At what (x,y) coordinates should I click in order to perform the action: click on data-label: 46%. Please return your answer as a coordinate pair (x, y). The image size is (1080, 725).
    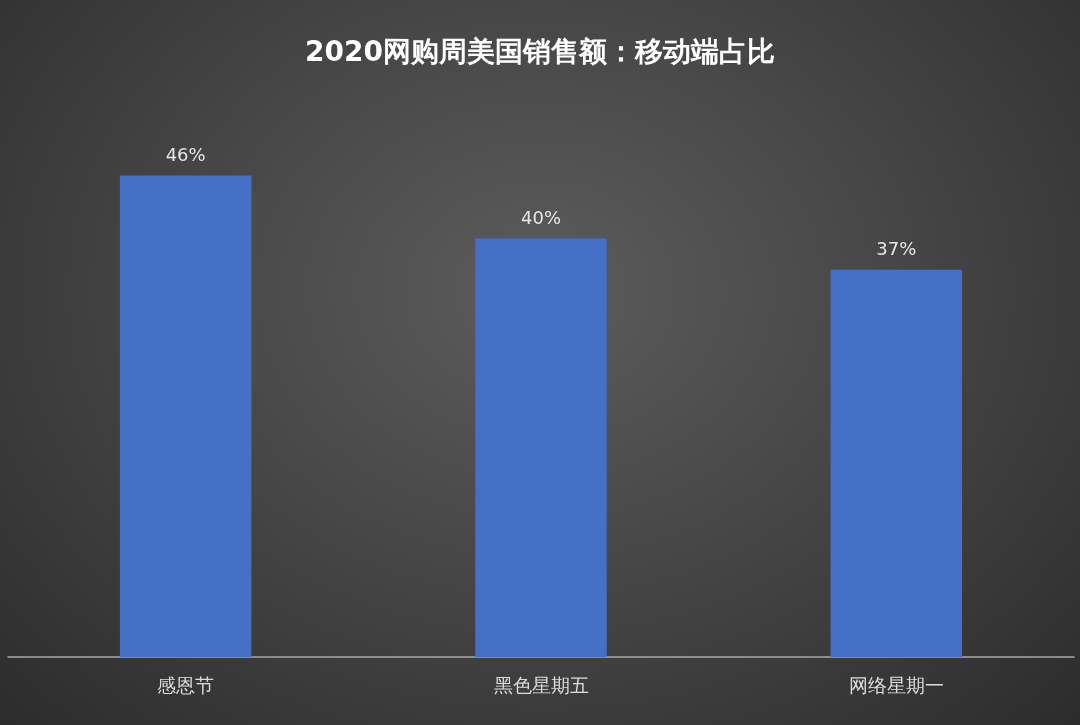
    Looking at the image, I should click on (185, 155).